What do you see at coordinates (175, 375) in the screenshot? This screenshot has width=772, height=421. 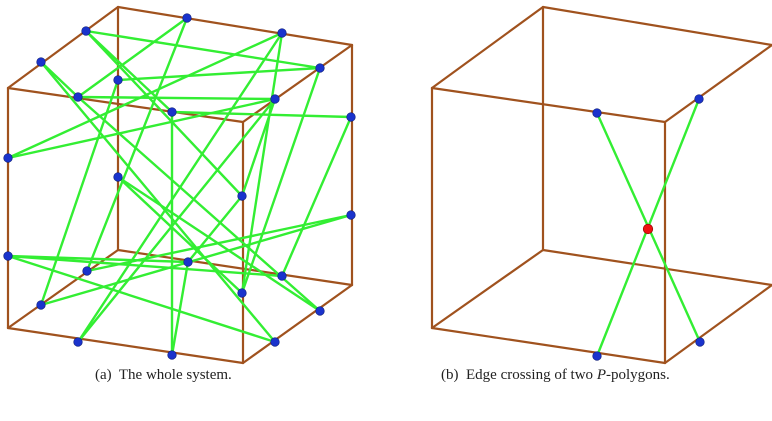 I see `caption-text: The whole system.` at bounding box center [175, 375].